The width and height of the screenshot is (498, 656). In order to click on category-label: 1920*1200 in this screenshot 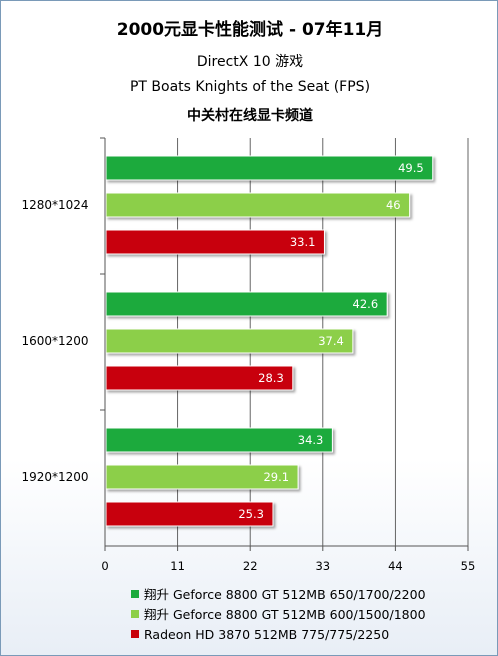, I will do `click(54, 477)`.